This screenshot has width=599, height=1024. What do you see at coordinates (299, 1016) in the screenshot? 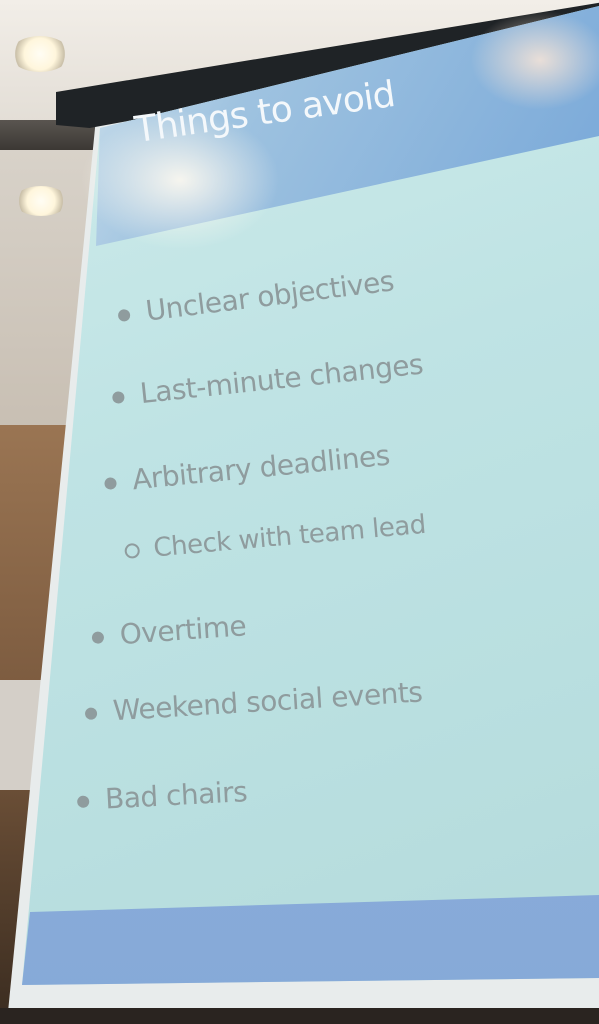
I see `floor` at bounding box center [299, 1016].